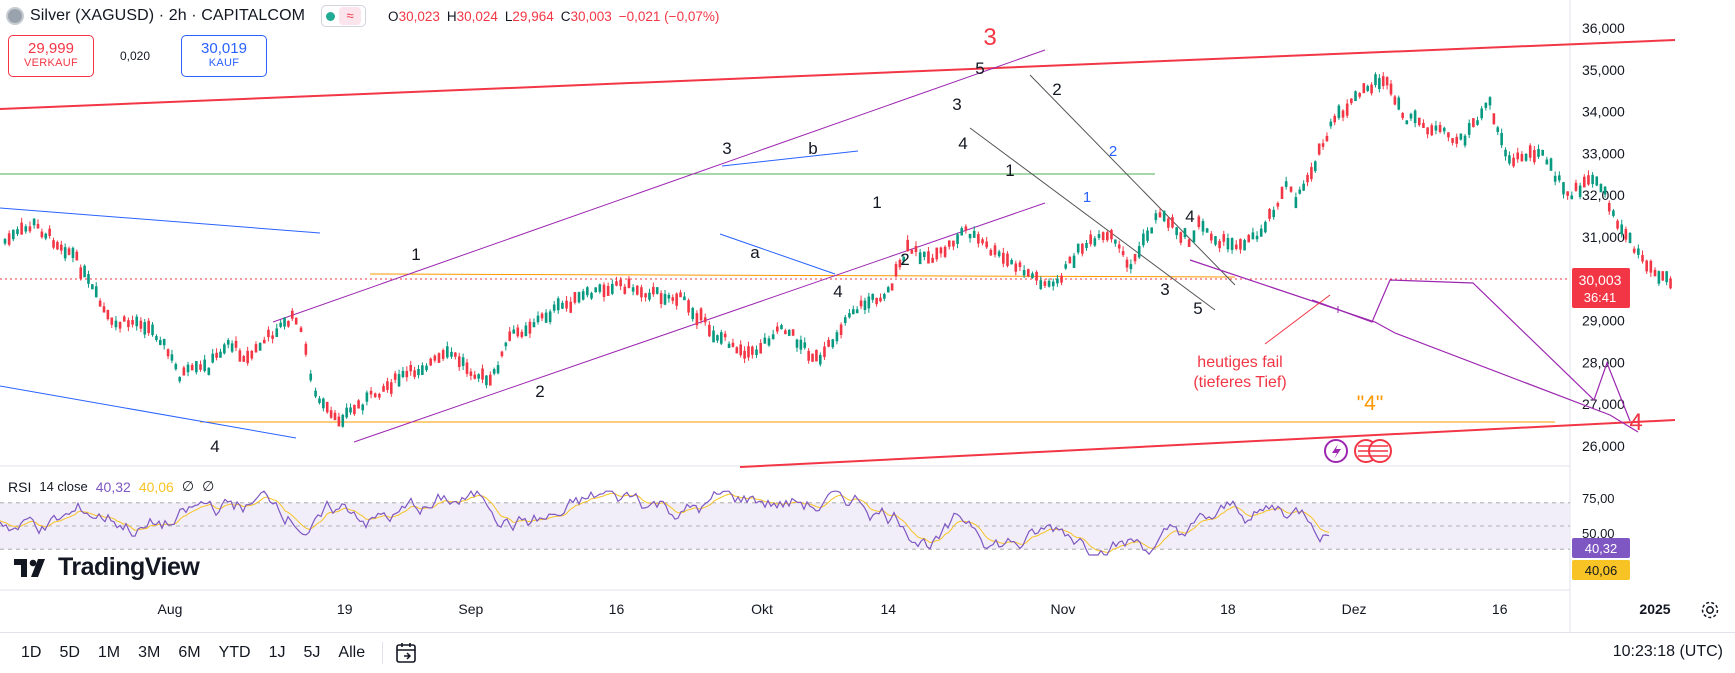  What do you see at coordinates (224, 48) in the screenshot?
I see `buy-price: 30,019` at bounding box center [224, 48].